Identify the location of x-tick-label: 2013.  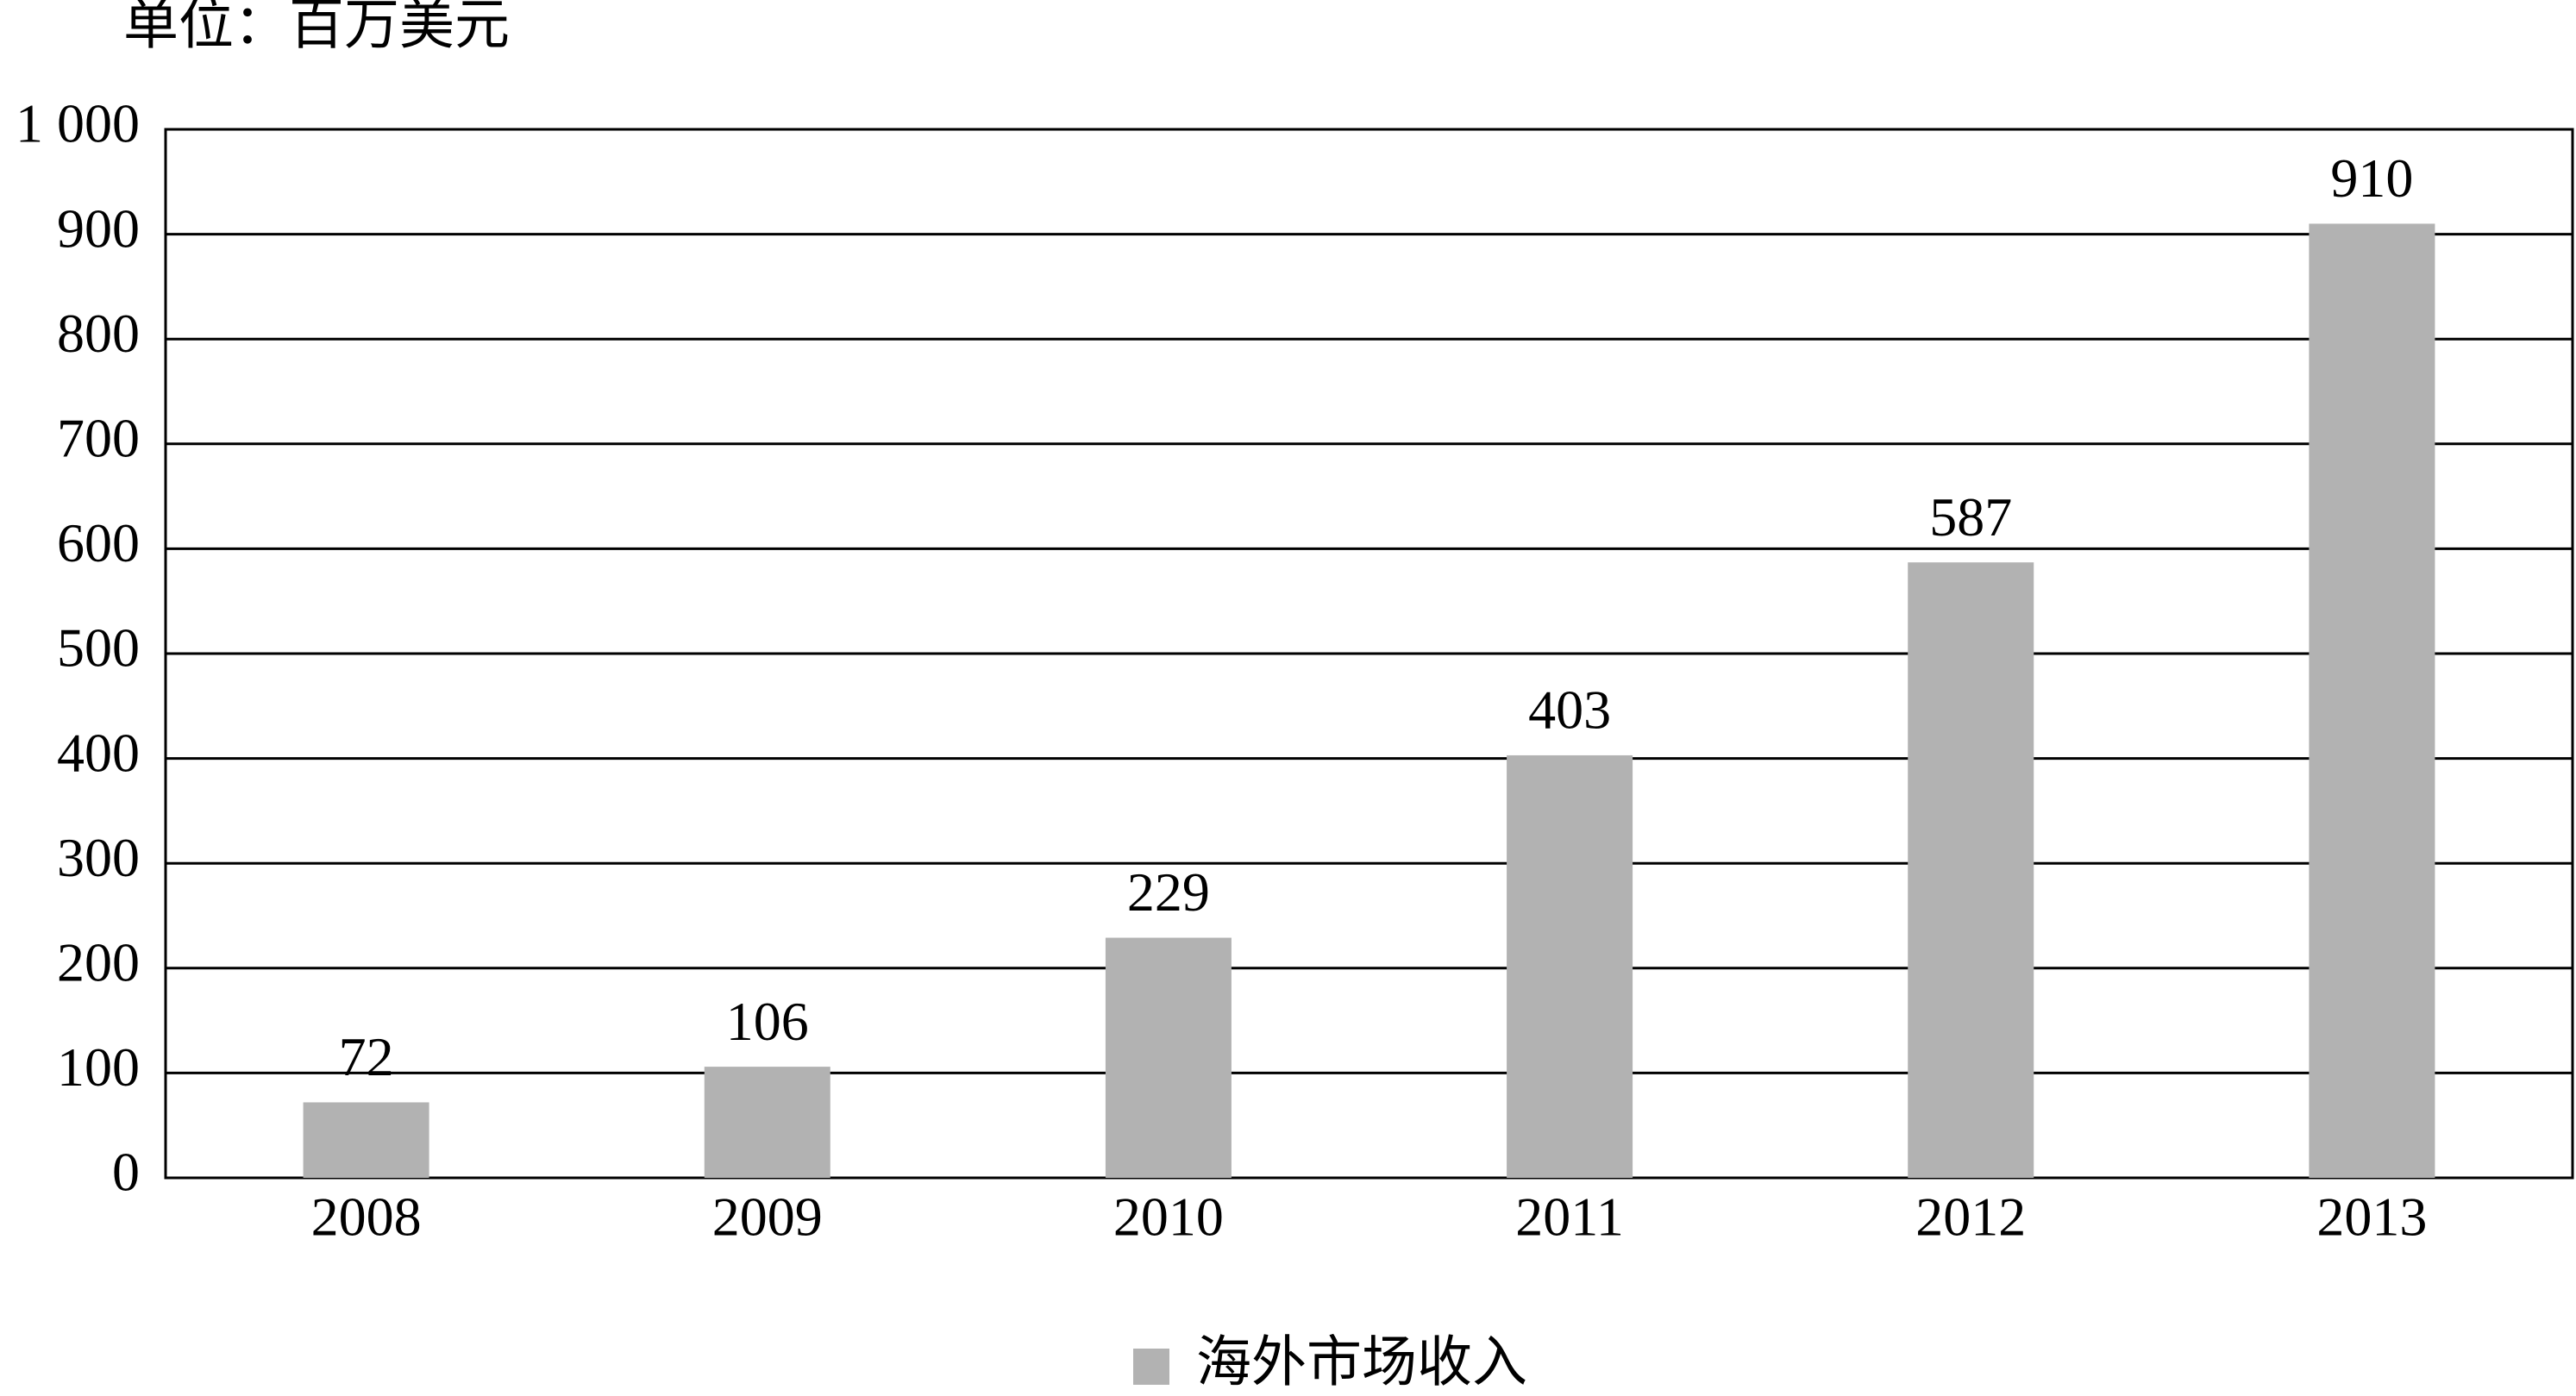
(2371, 1217).